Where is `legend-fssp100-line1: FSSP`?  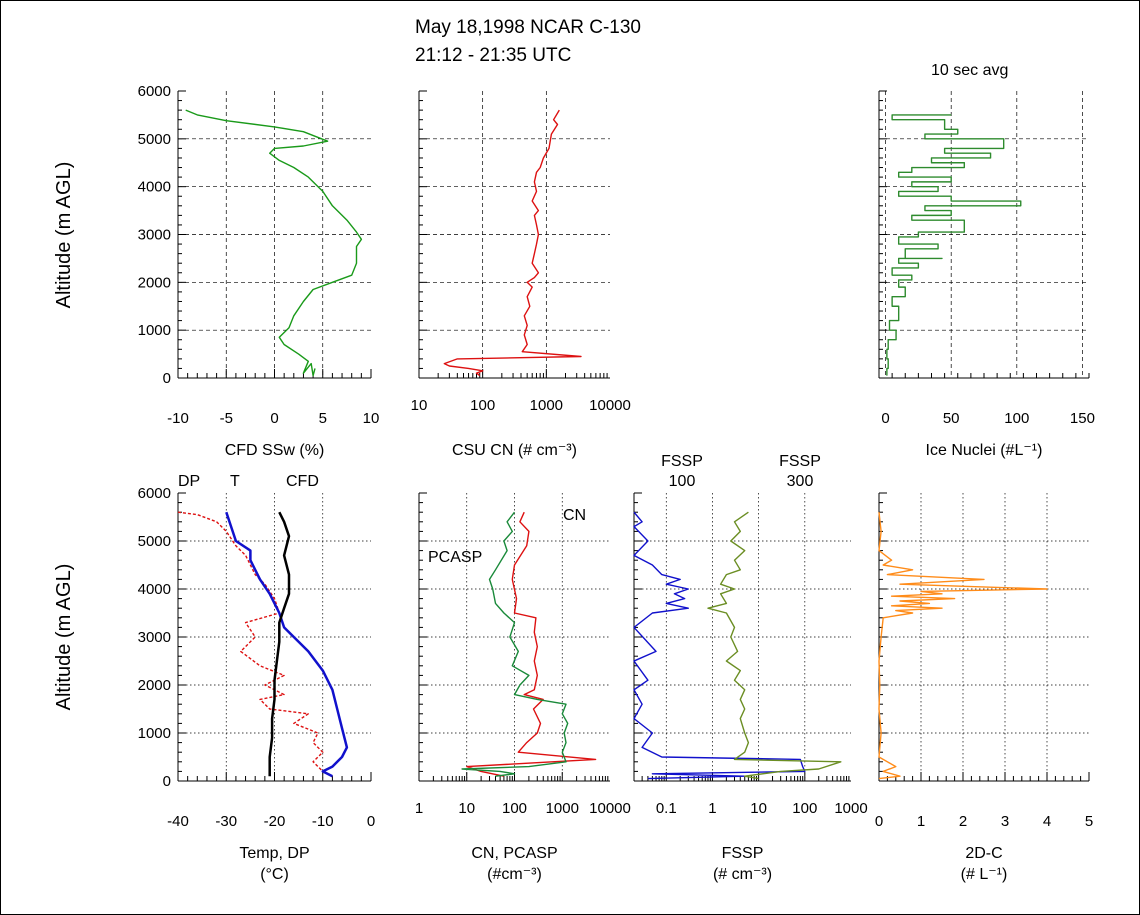
legend-fssp100-line1: FSSP is located at coordinates (682, 461).